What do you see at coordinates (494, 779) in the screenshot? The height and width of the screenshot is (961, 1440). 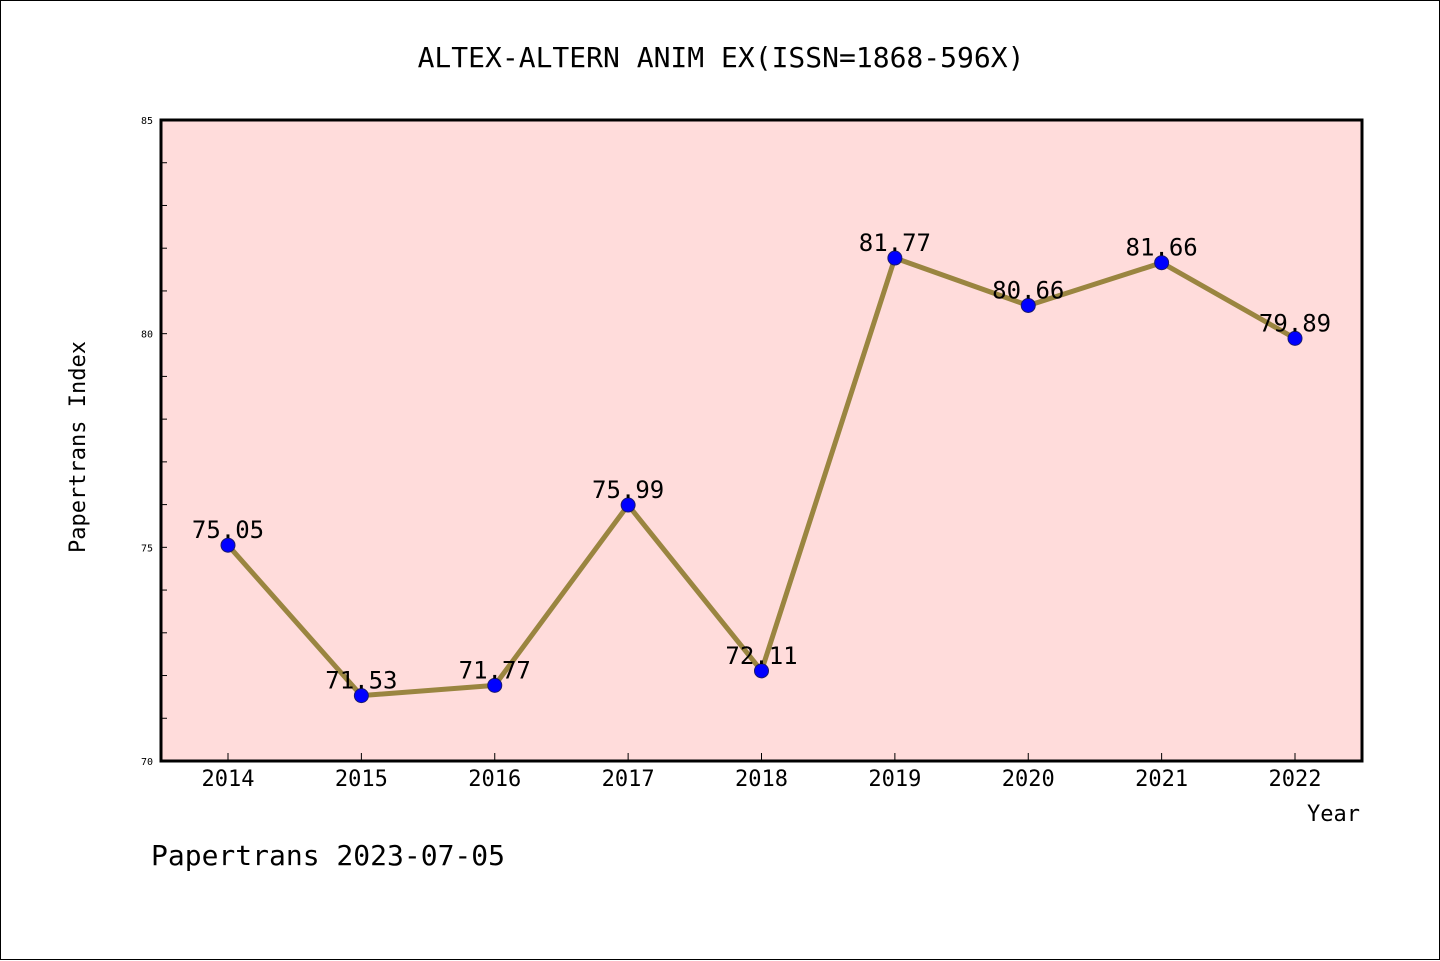 I see `x-tick-label: 2016` at bounding box center [494, 779].